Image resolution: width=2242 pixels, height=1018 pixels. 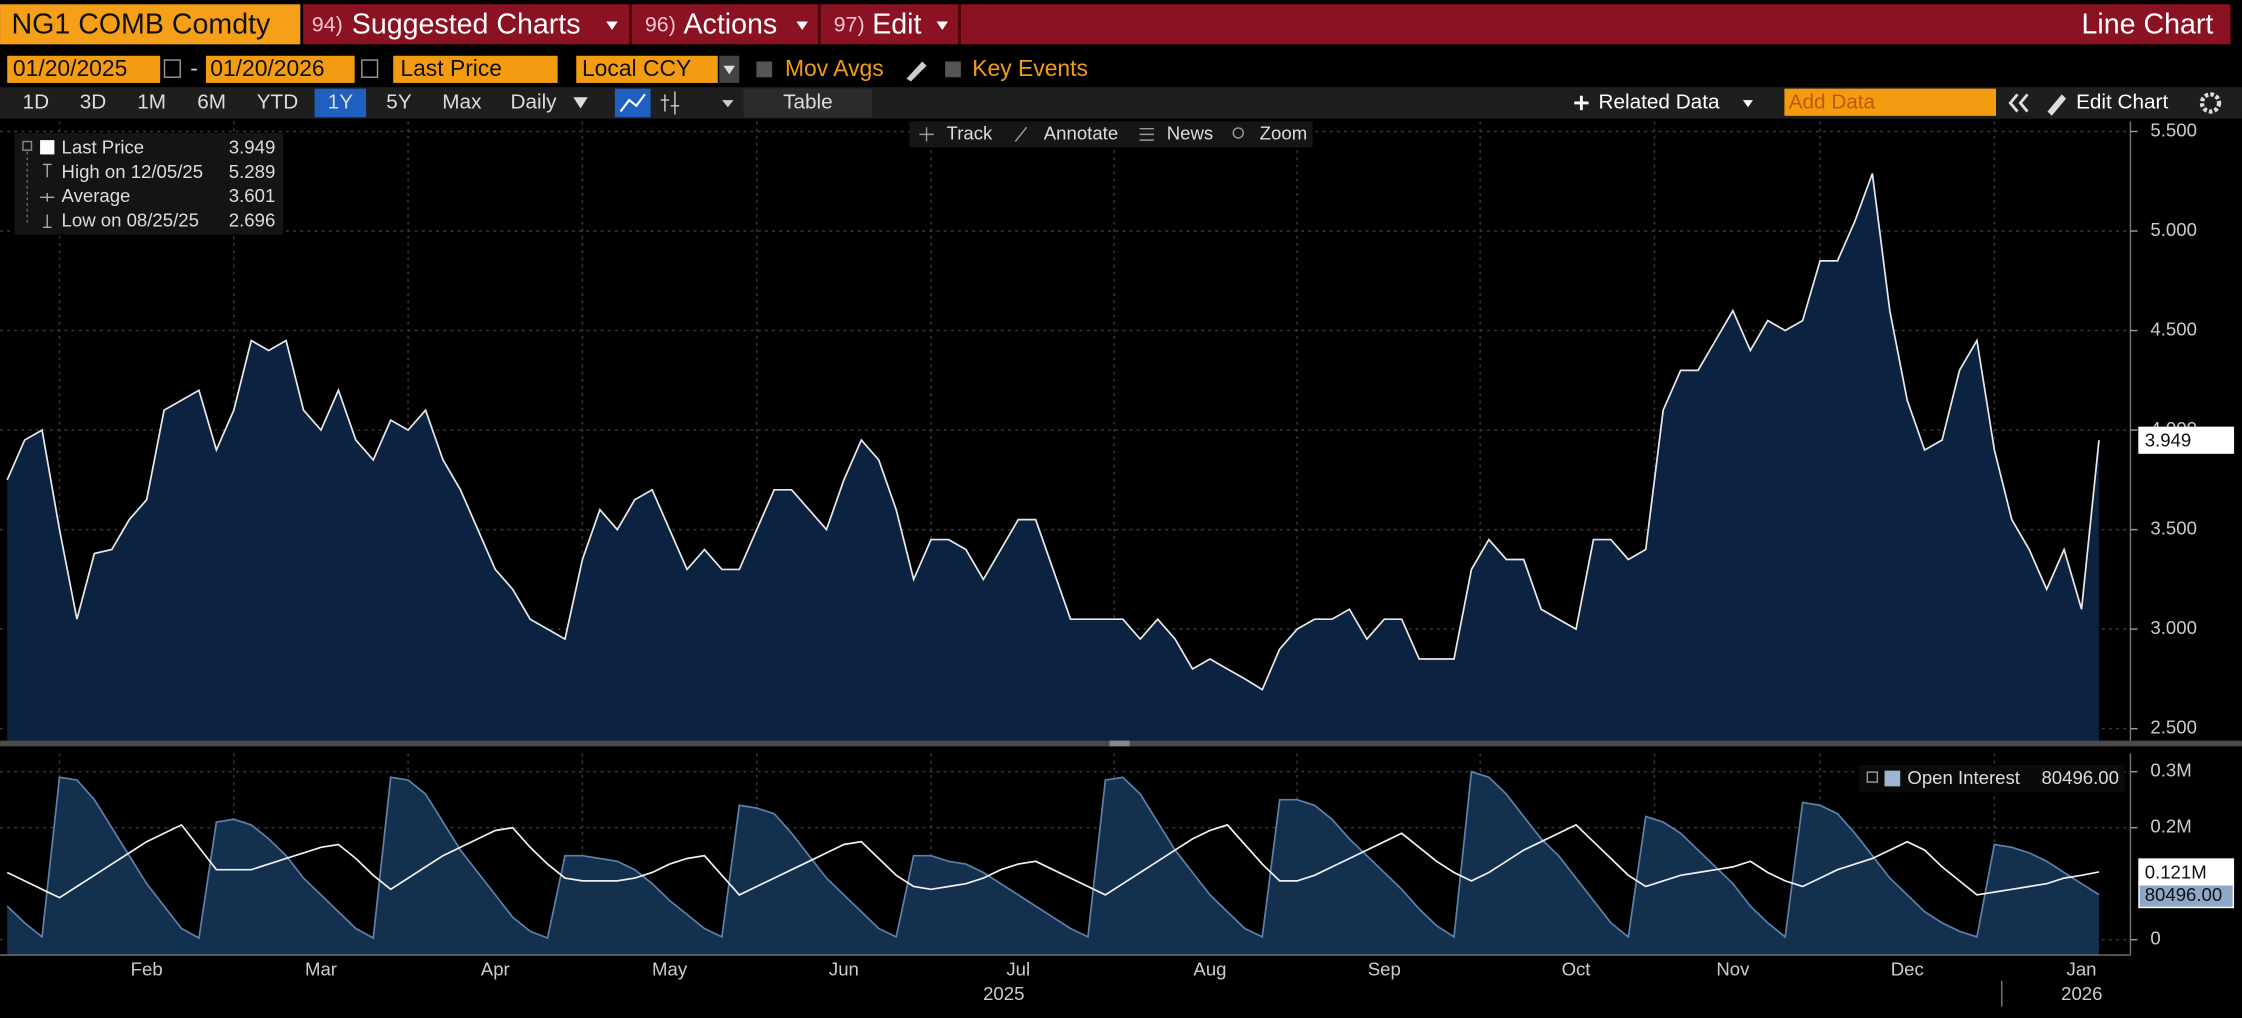 What do you see at coordinates (2173, 528) in the screenshot?
I see `y-tick-label: 3.500` at bounding box center [2173, 528].